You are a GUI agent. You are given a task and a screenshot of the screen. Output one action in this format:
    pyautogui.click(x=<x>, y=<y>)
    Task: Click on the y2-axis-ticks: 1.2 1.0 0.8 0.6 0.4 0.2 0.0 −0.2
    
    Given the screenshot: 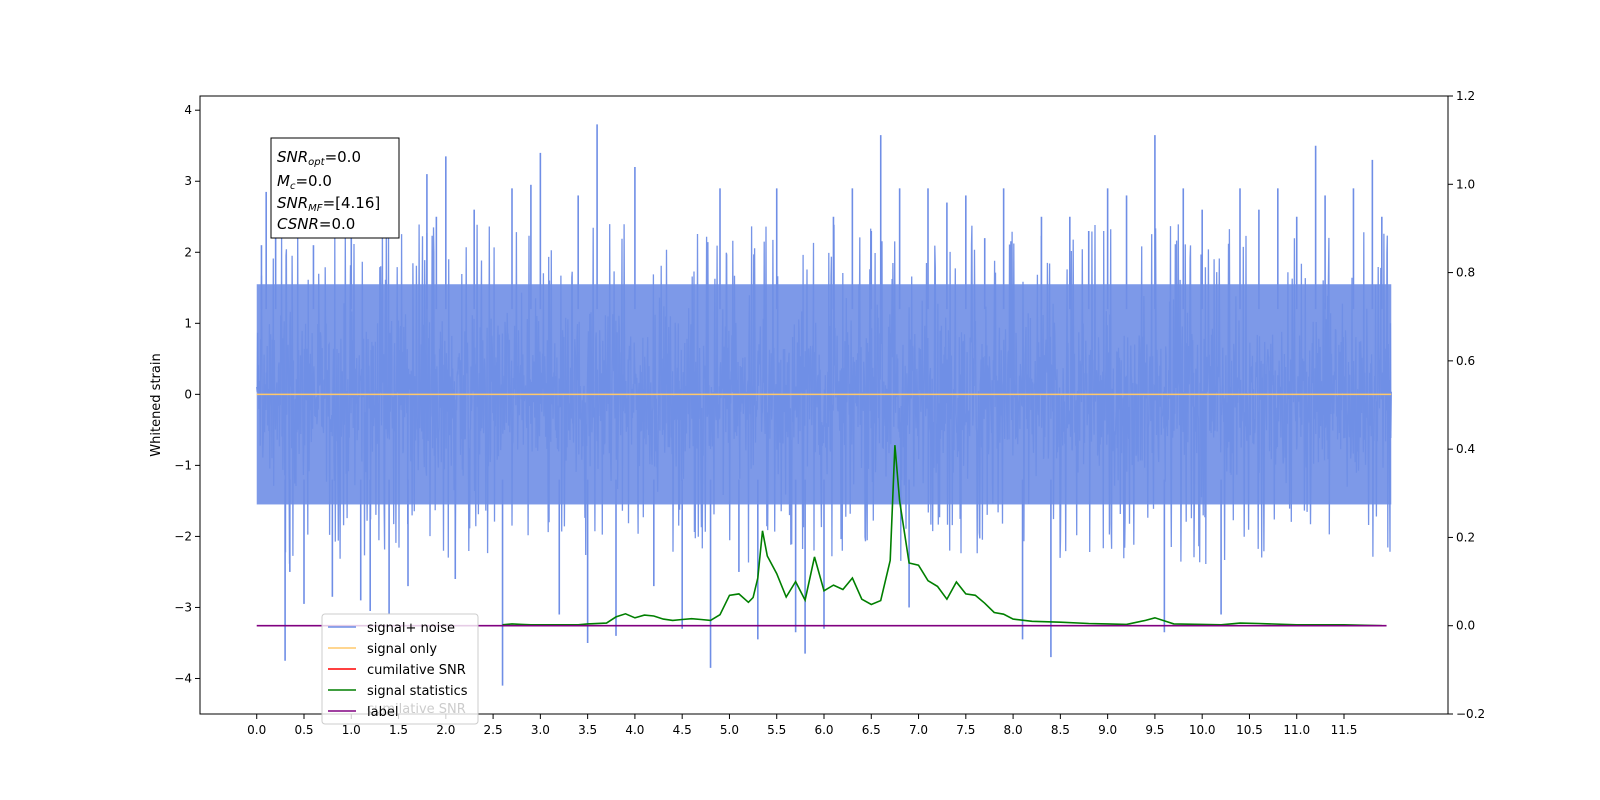 What is the action you would take?
    pyautogui.click(x=1466, y=405)
    